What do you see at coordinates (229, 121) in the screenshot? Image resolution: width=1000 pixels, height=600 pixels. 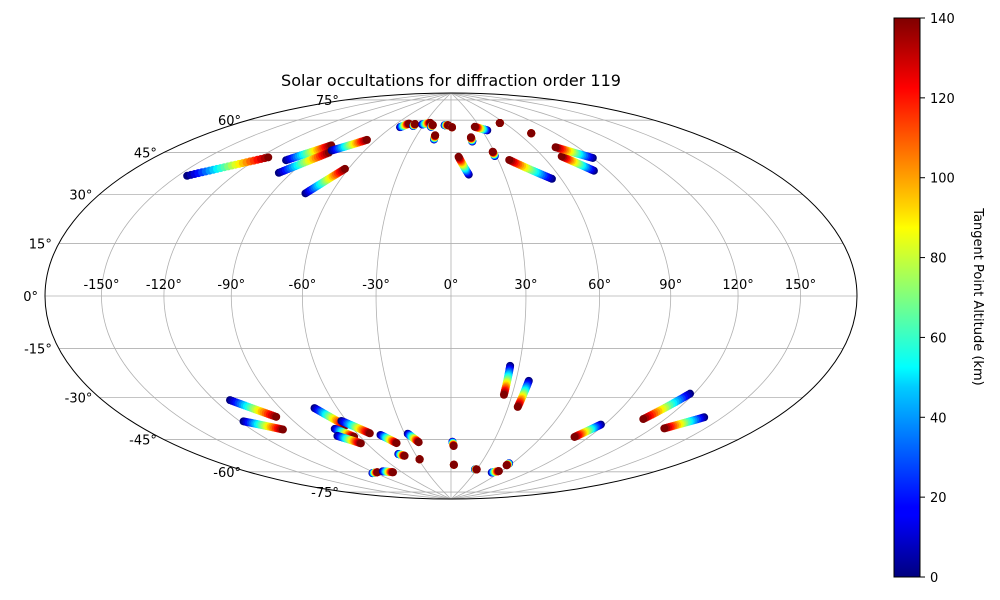 I see `latitude-tick-label: 60°` at bounding box center [229, 121].